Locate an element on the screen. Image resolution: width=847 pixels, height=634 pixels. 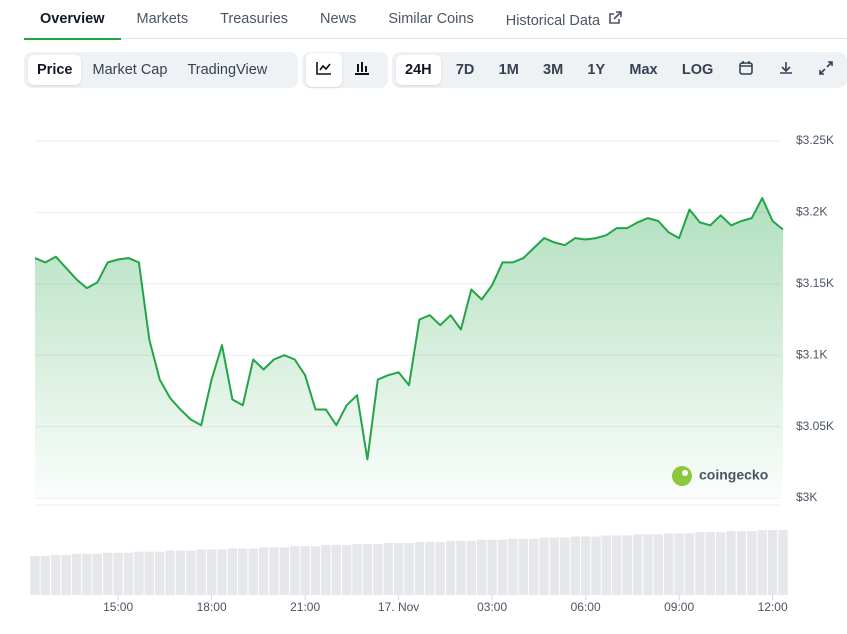
tab: Historical Data is located at coordinates (564, 19).